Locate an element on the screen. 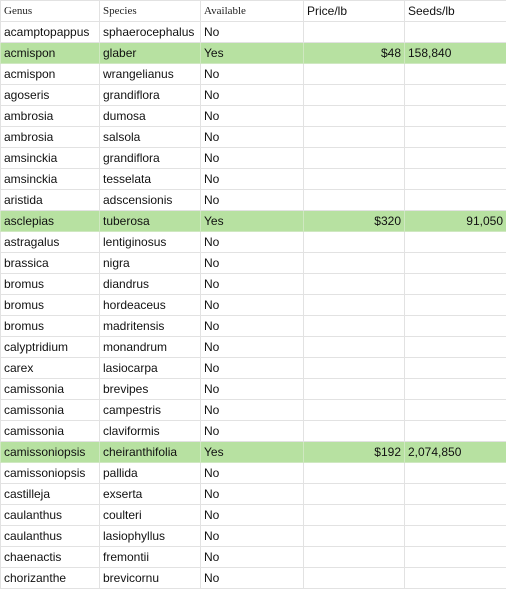  cell-species: monandrum is located at coordinates (150, 347).